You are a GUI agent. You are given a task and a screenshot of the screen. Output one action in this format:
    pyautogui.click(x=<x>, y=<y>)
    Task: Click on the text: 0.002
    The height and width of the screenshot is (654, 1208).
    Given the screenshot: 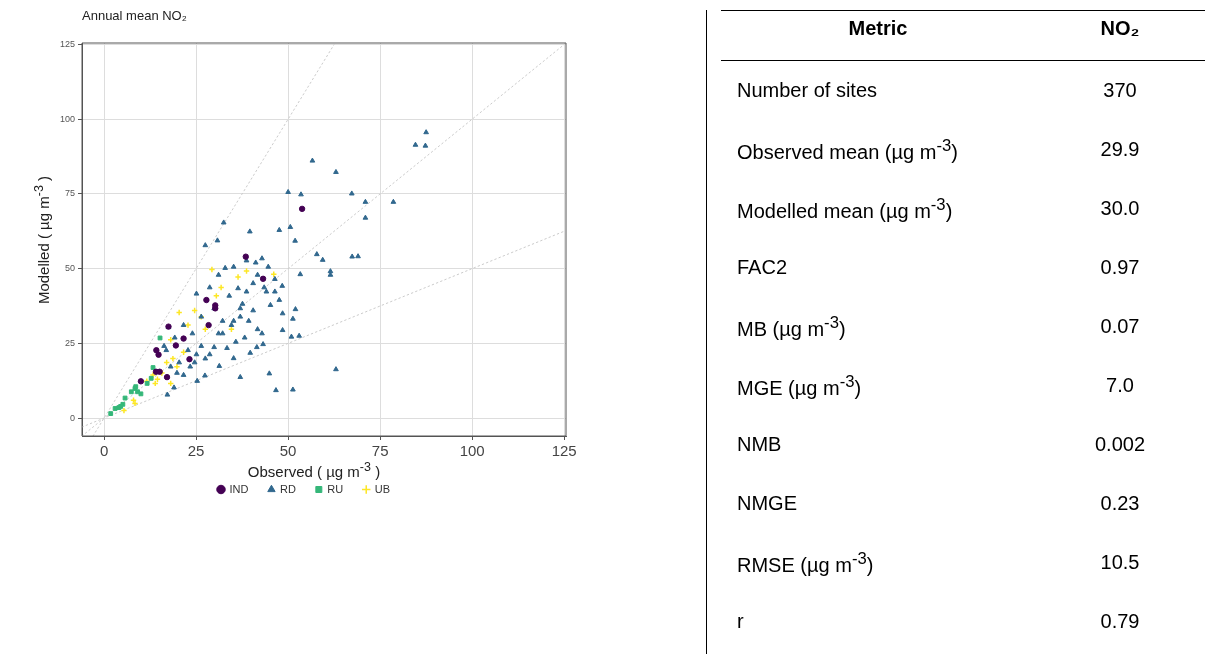 What is the action you would take?
    pyautogui.click(x=1120, y=444)
    